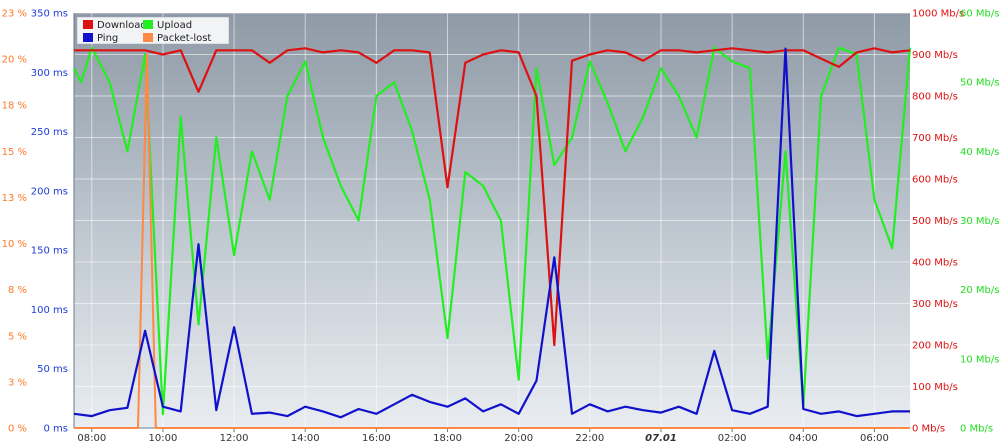  What do you see at coordinates (49, 251) in the screenshot?
I see `ping-axis-tick-label: 150 ms` at bounding box center [49, 251].